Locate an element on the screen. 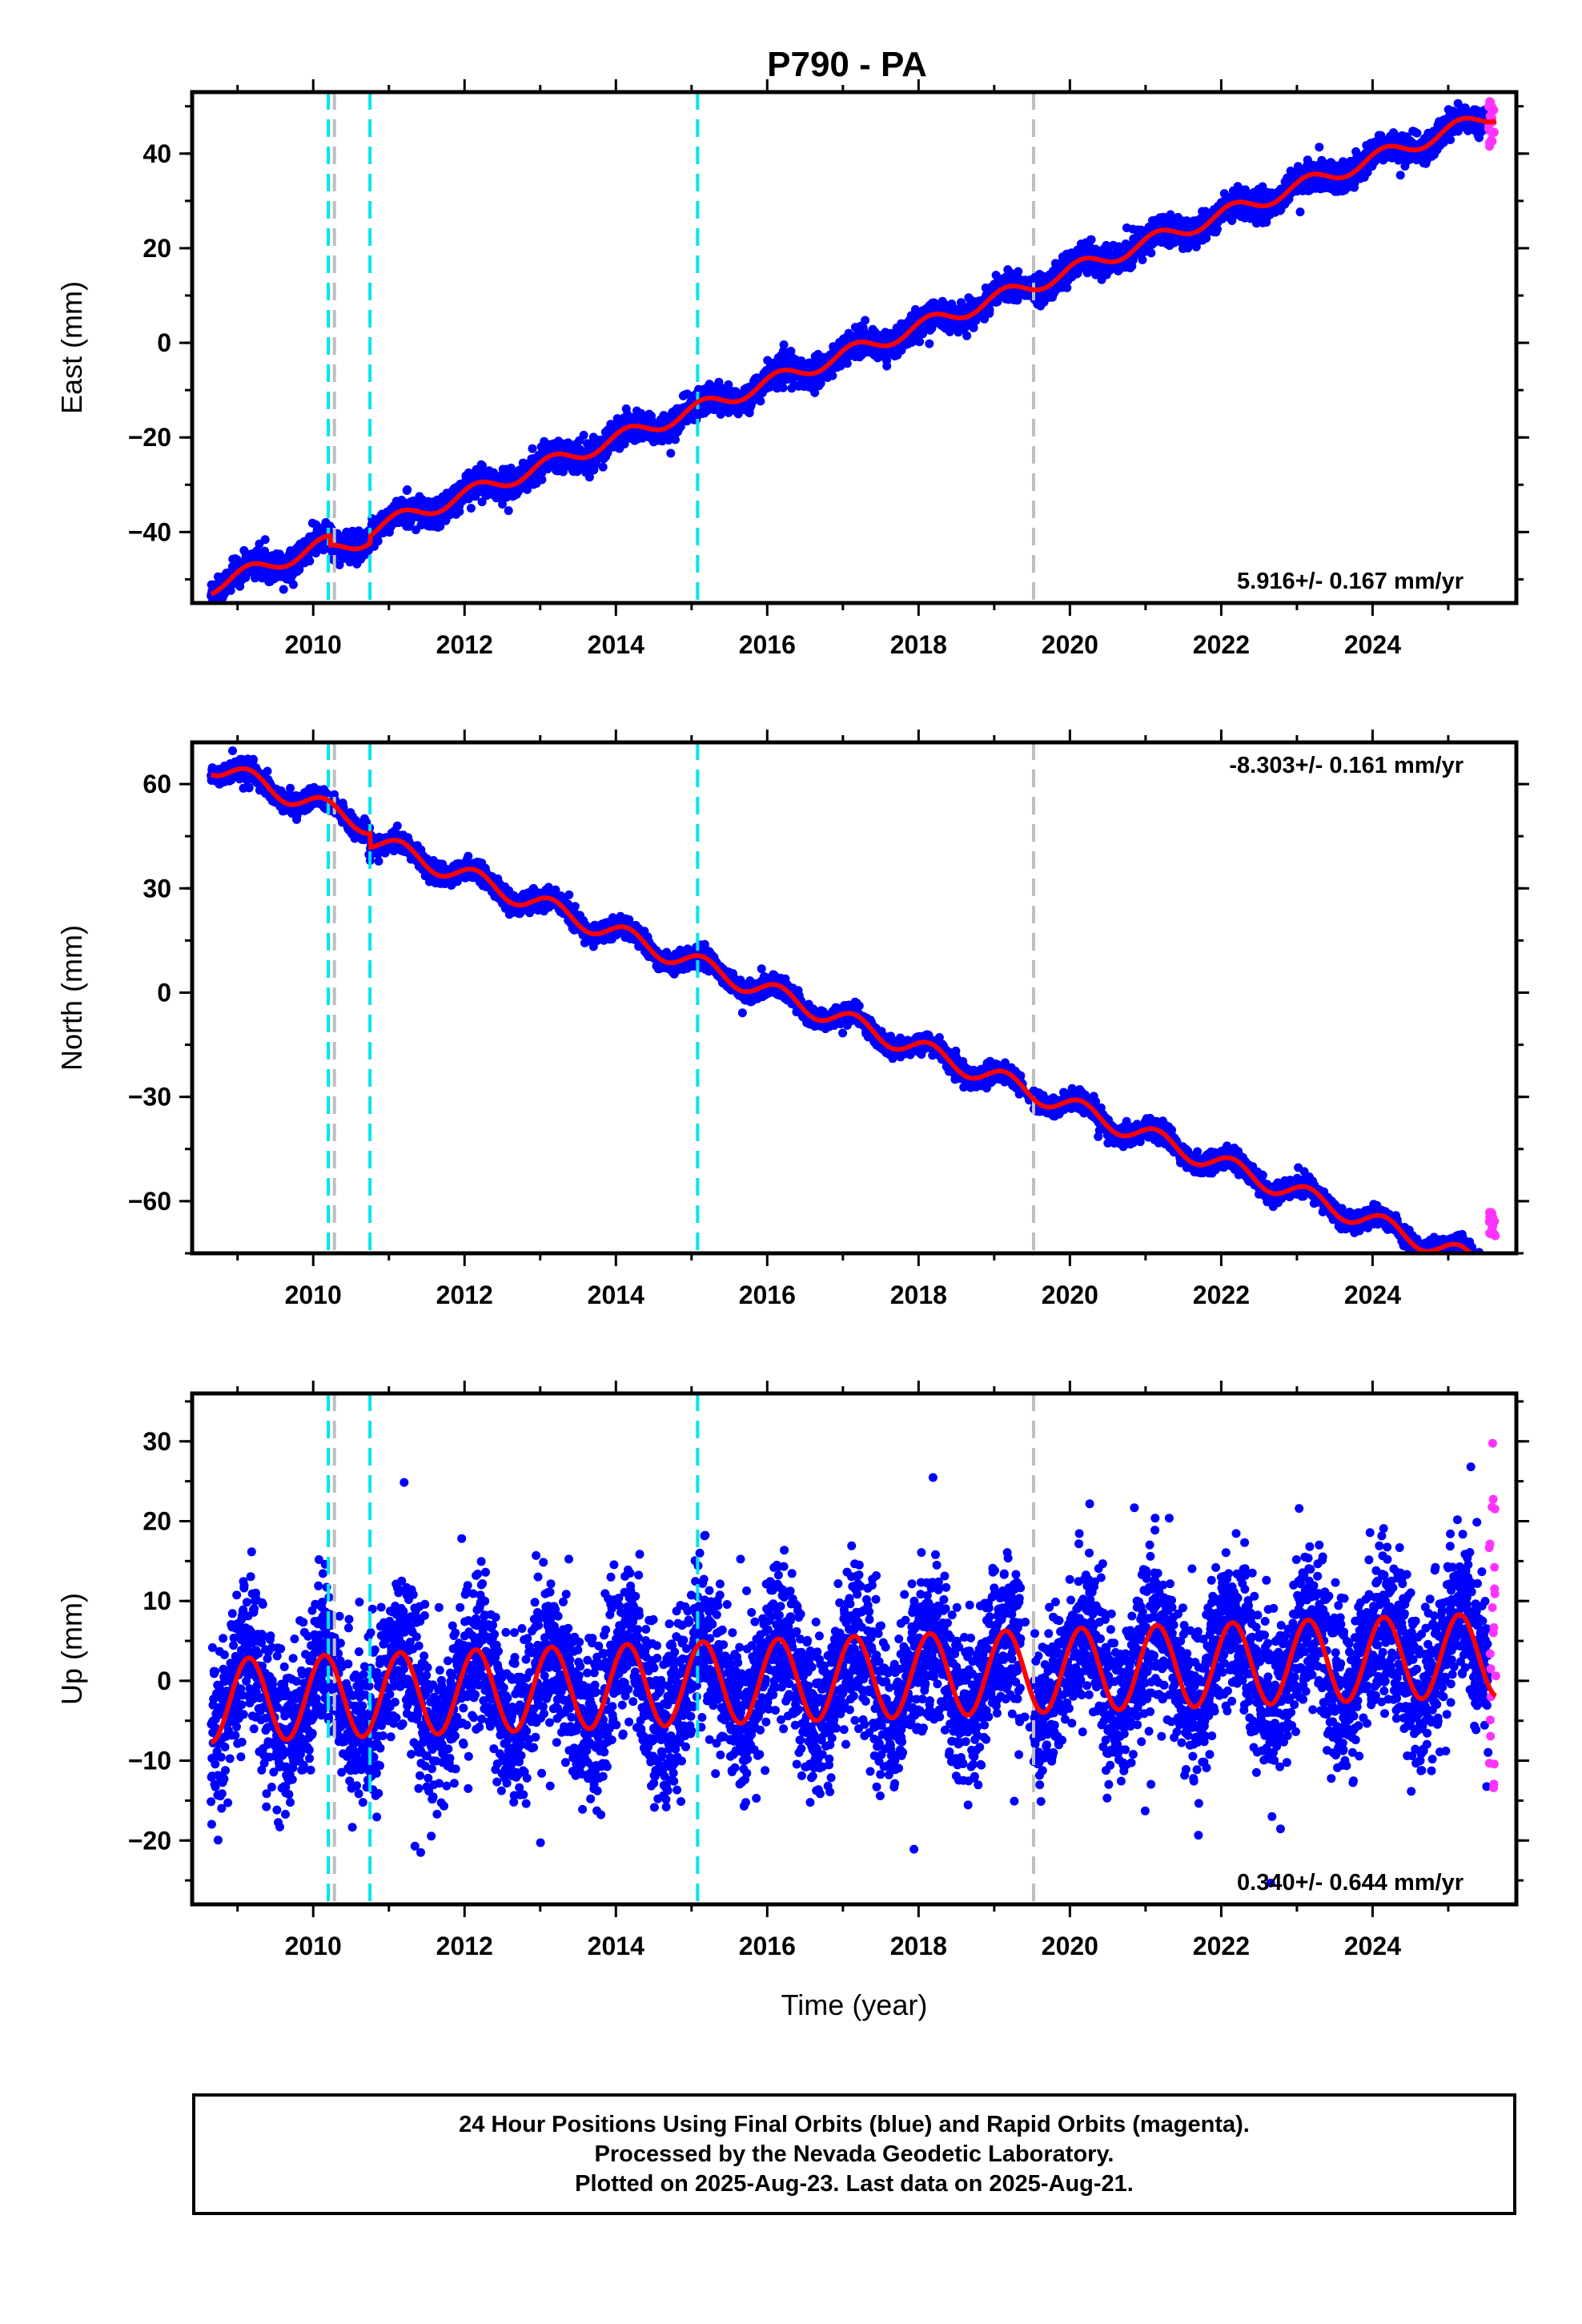 The height and width of the screenshot is (2324, 1582). east-x-tick-label: 2016 is located at coordinates (767, 644).